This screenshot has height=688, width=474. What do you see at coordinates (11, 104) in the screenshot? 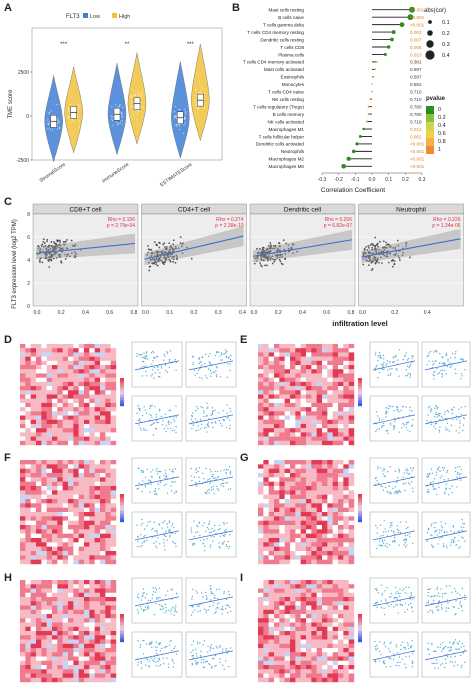
I see `violin-ylabel: TME score` at bounding box center [11, 104].